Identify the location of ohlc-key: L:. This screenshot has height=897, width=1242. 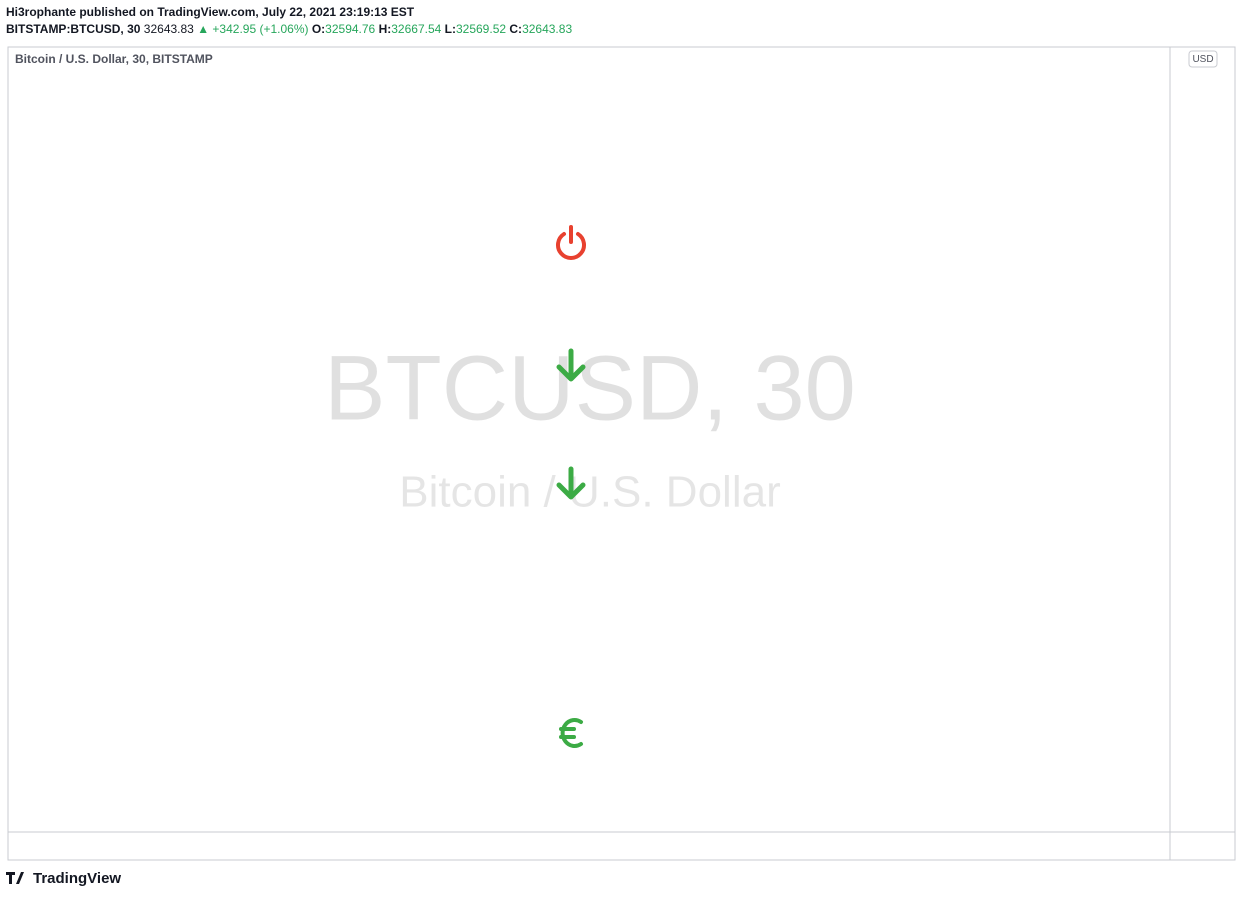
(450, 29).